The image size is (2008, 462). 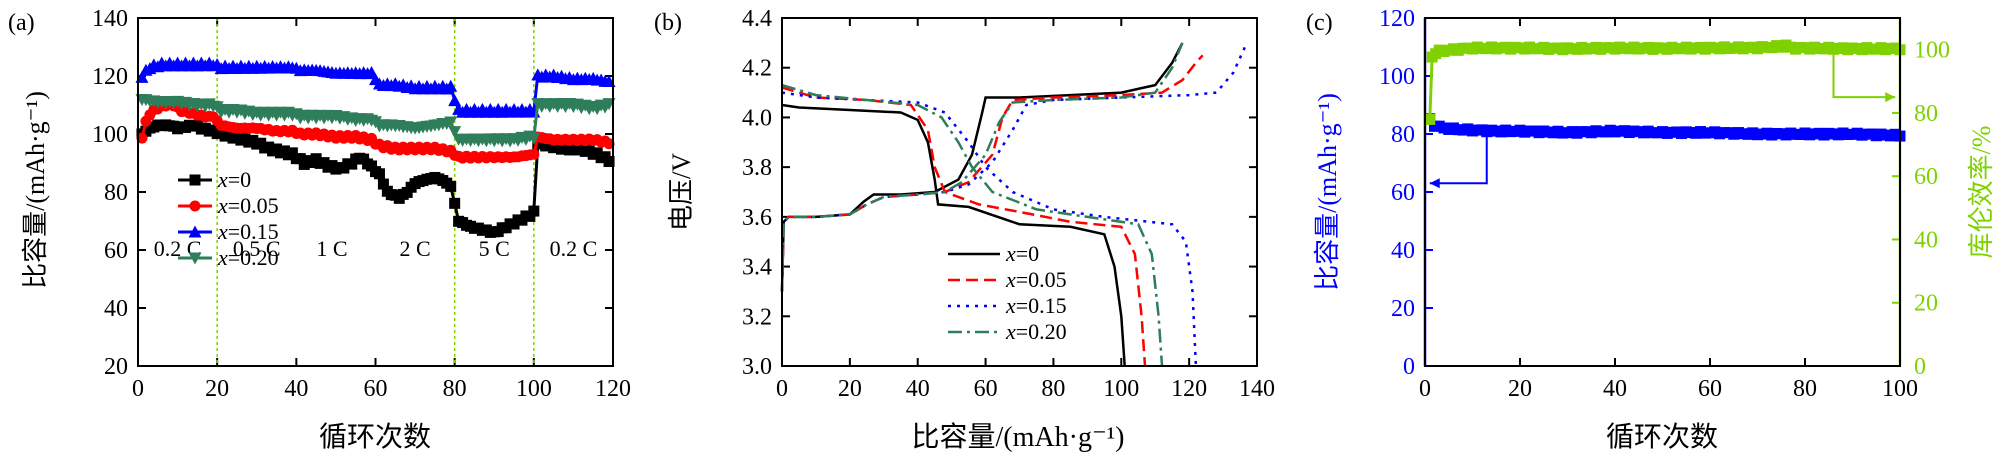 What do you see at coordinates (1458, 157) in the screenshot?
I see `panel-c-capacity-axis-arrow` at bounding box center [1458, 157].